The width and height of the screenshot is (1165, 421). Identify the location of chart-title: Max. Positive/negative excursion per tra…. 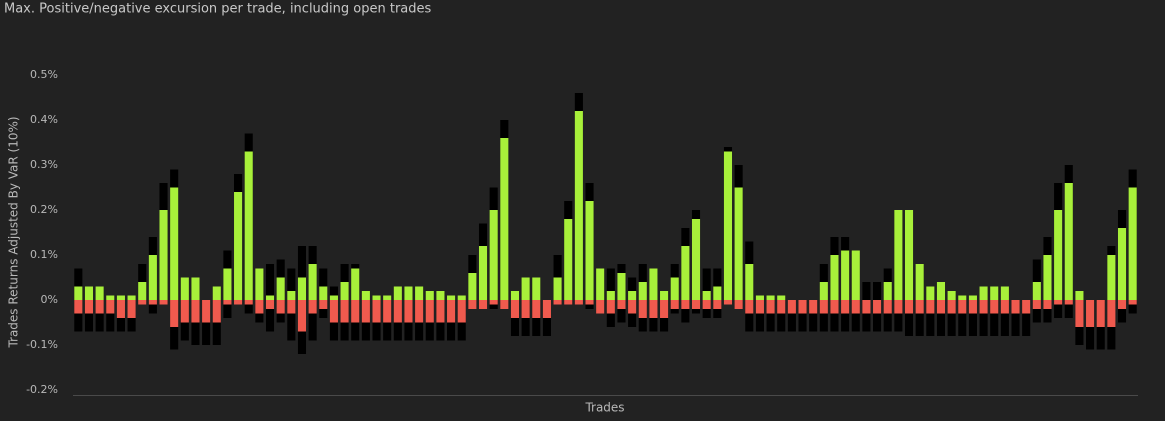
(218, 9).